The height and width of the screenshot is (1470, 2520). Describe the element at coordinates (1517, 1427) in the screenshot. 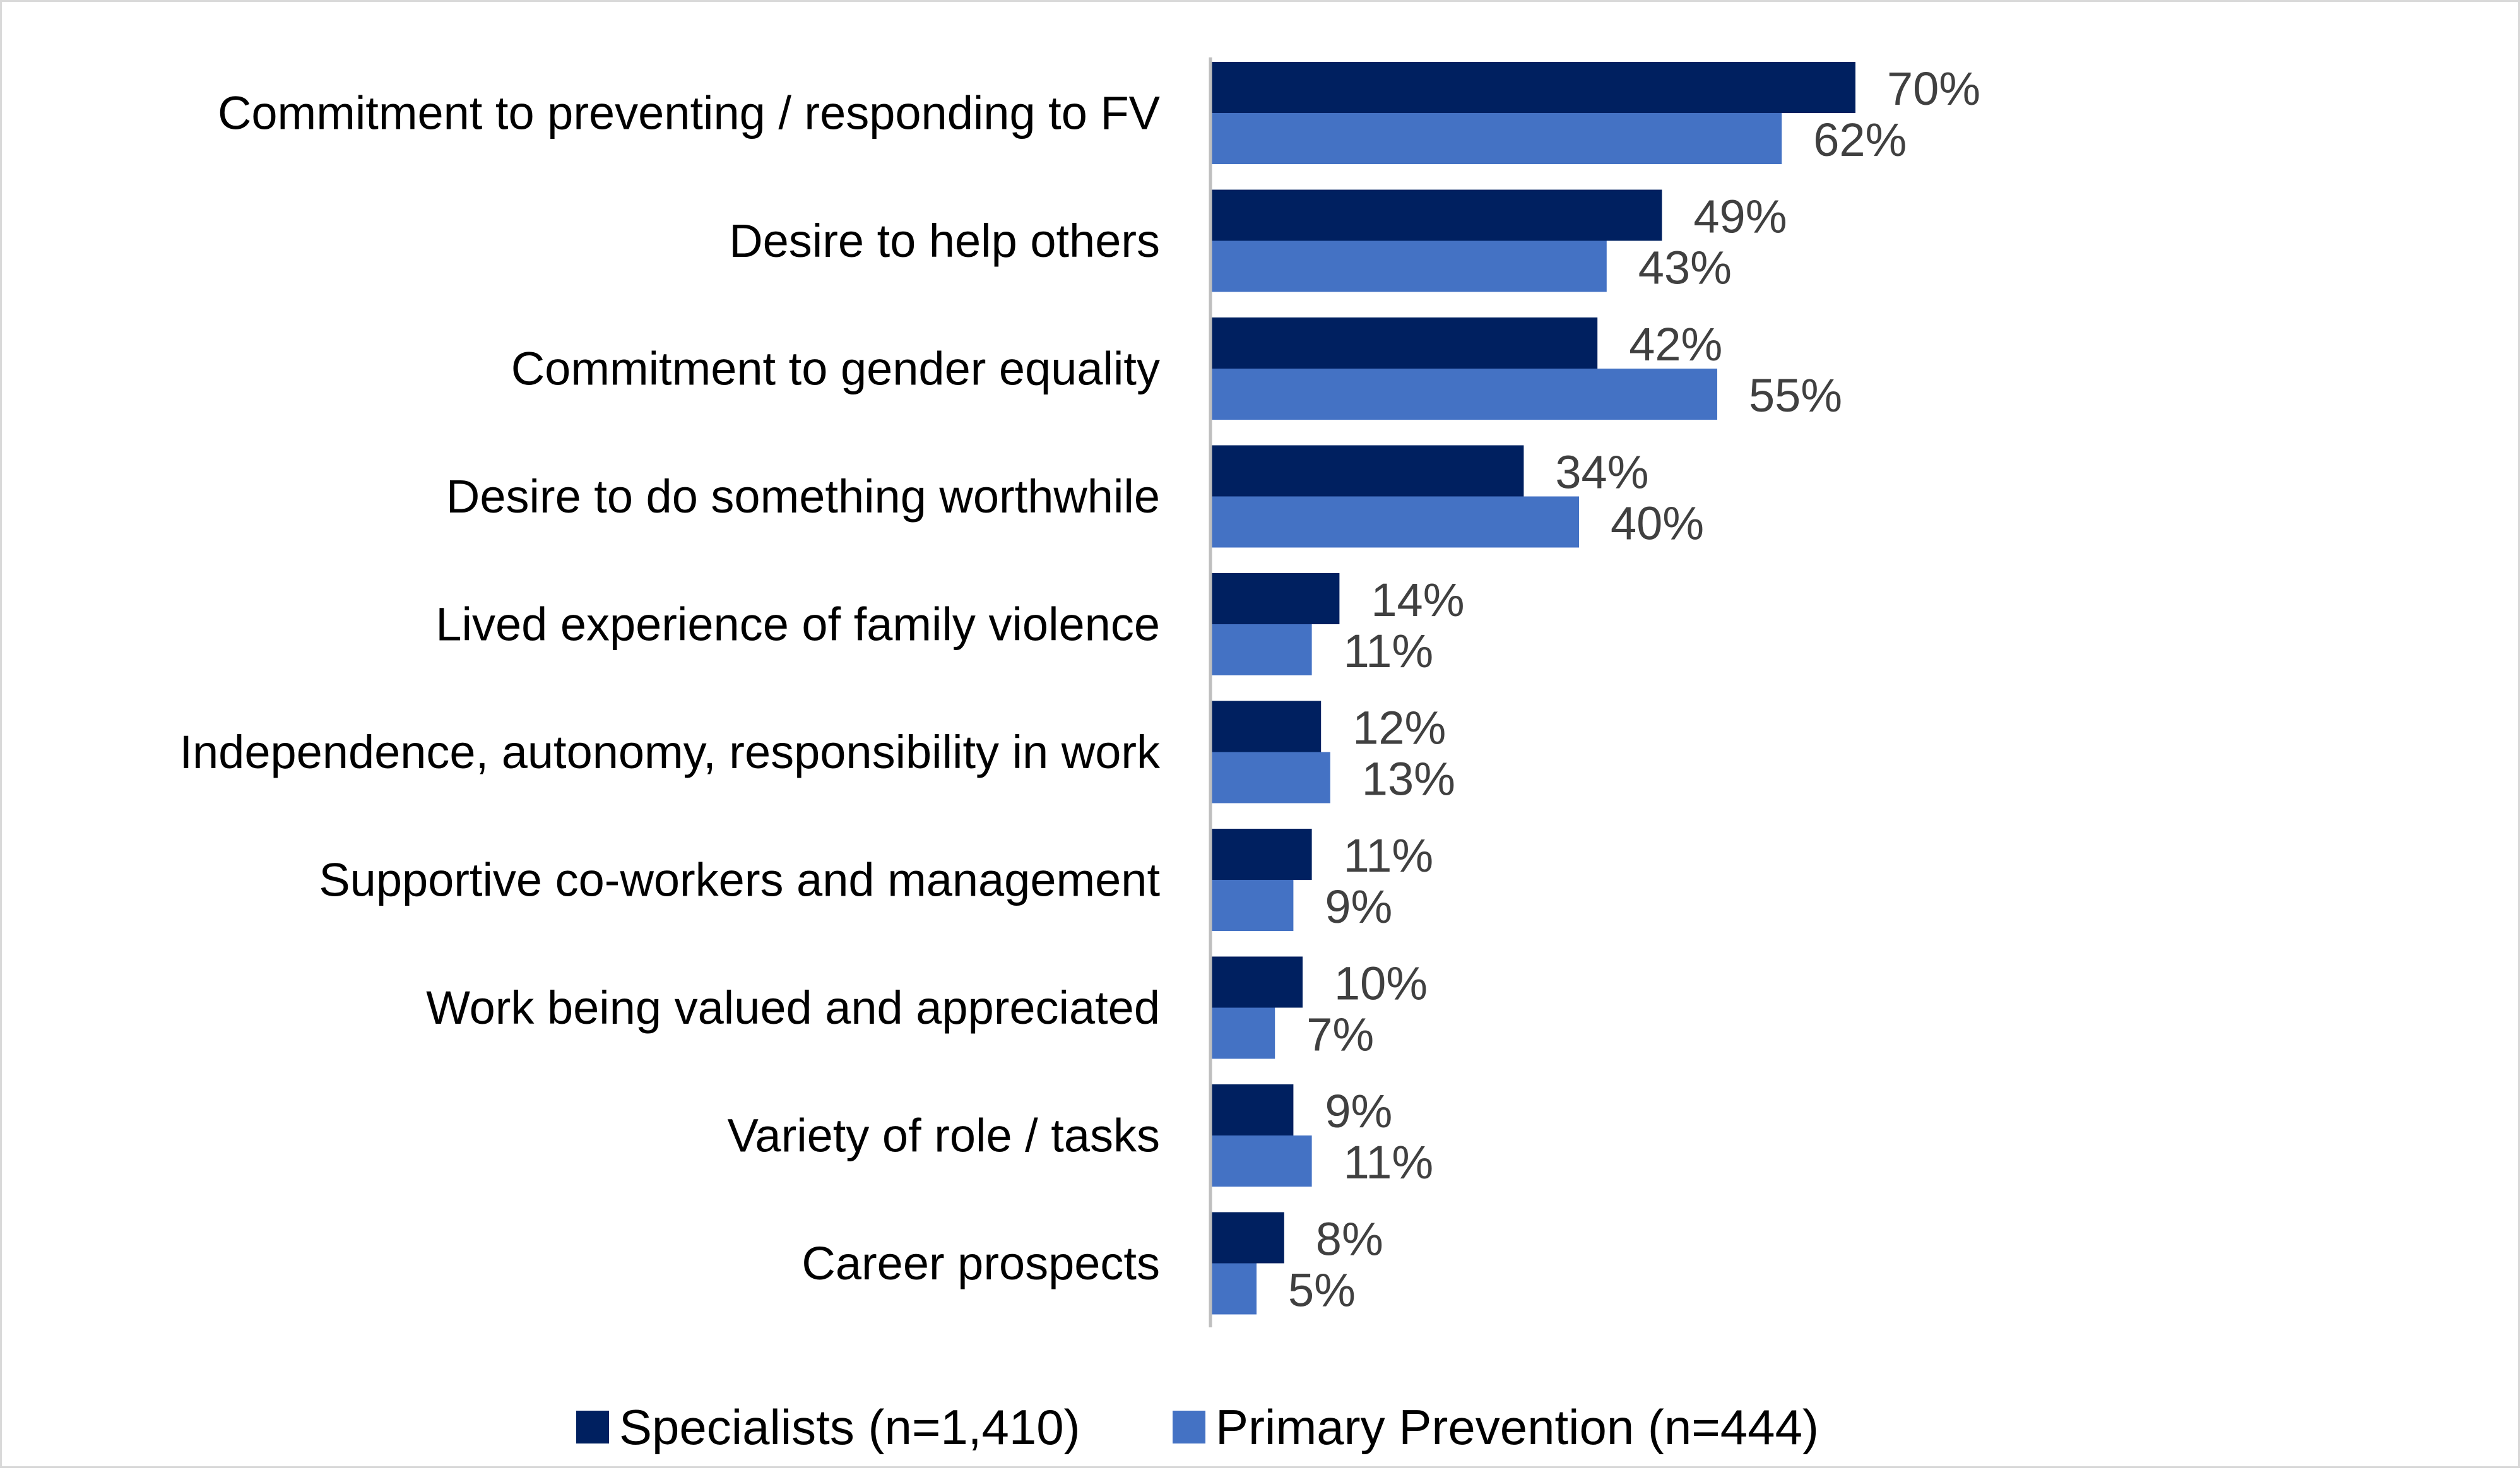

I see `legend-label: Primary Prevention (n=444)` at that location.